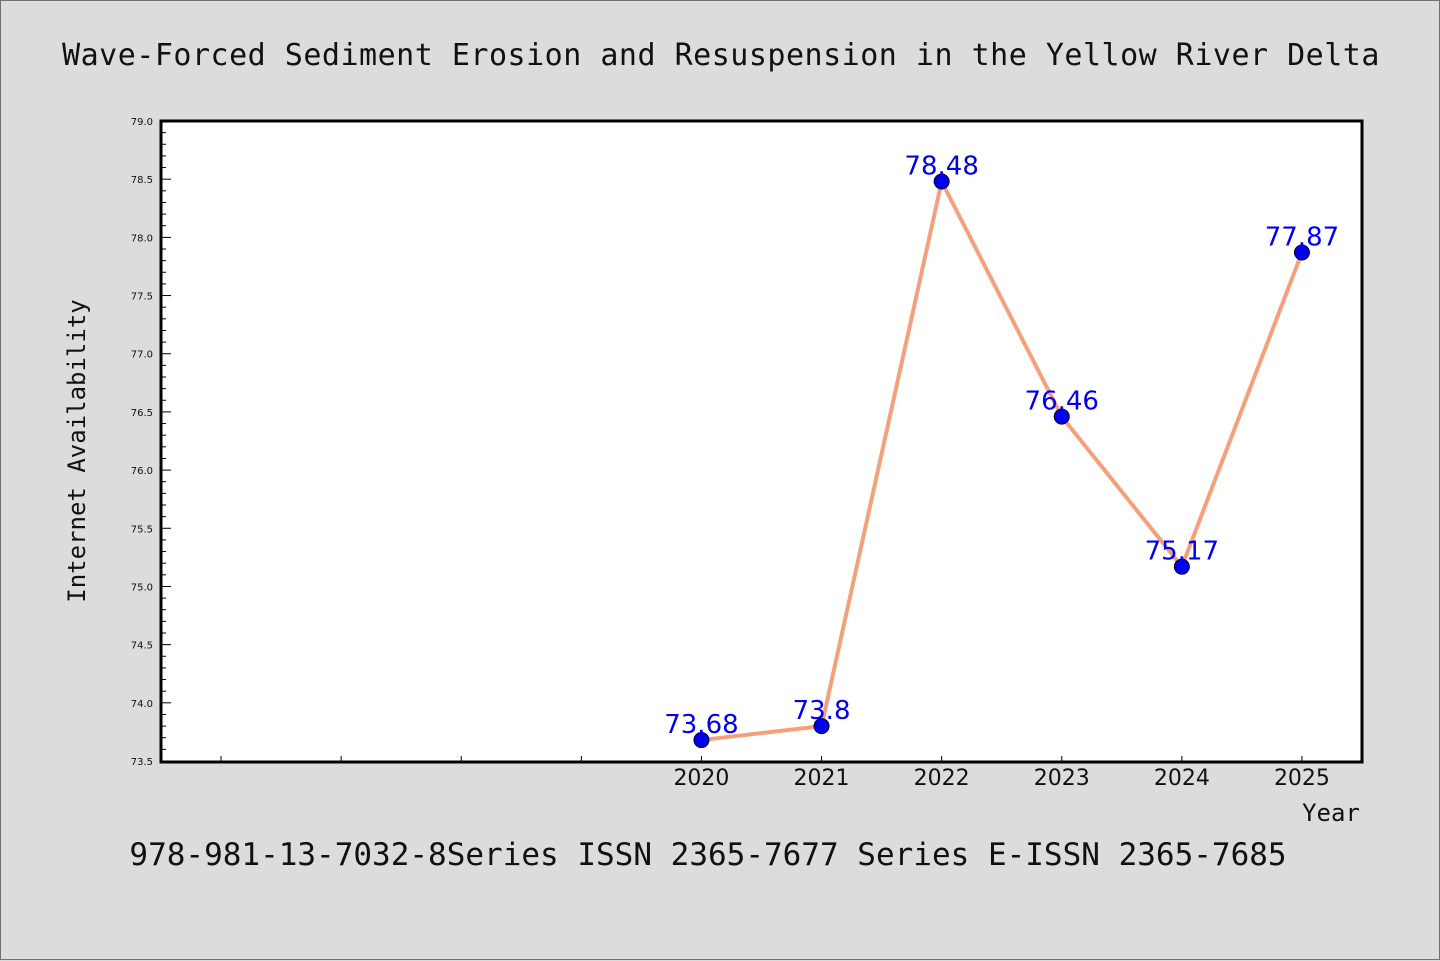  What do you see at coordinates (701, 725) in the screenshot?
I see `data-label: 73.68` at bounding box center [701, 725].